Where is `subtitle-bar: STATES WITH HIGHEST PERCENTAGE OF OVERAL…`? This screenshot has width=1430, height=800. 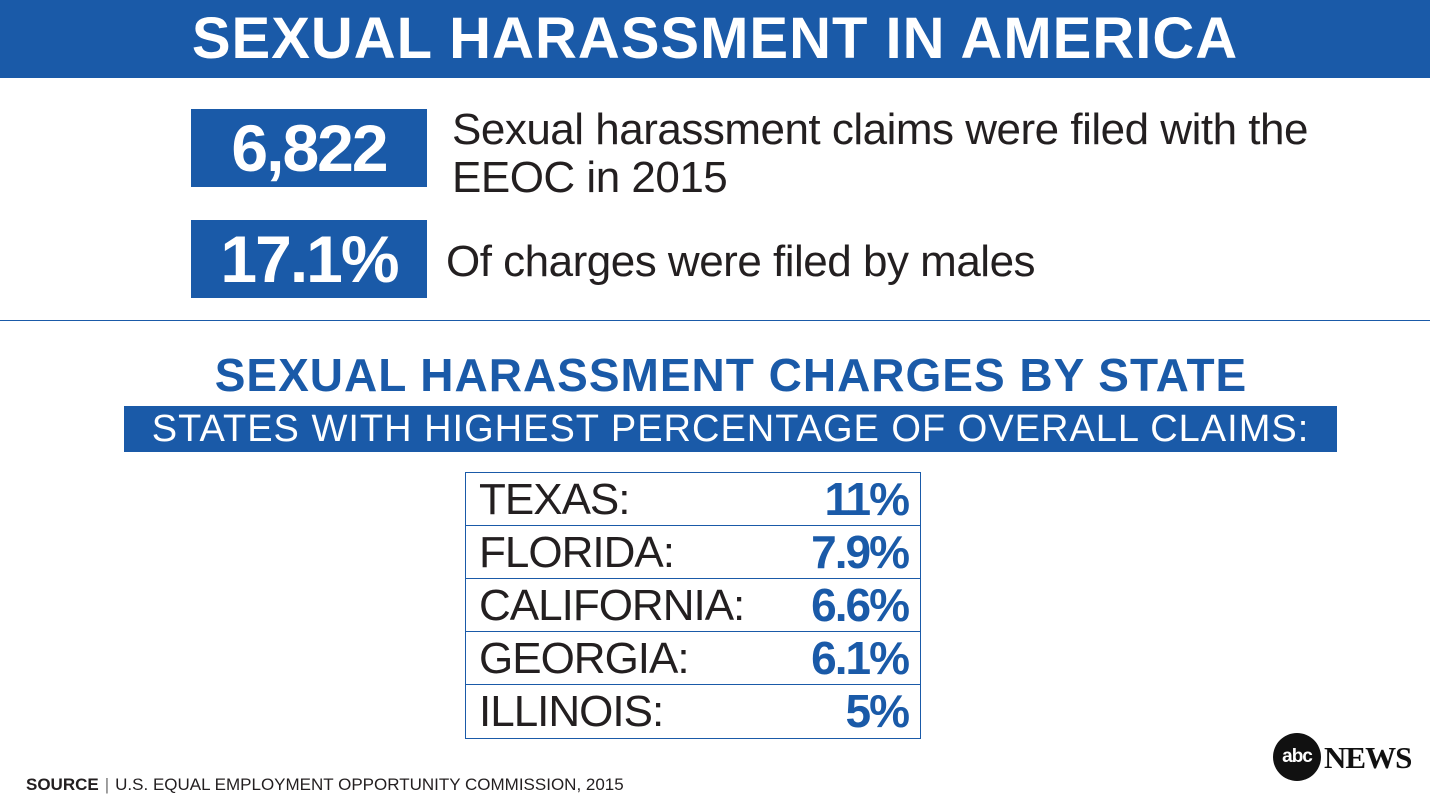 subtitle-bar: STATES WITH HIGHEST PERCENTAGE OF OVERAL… is located at coordinates (730, 429).